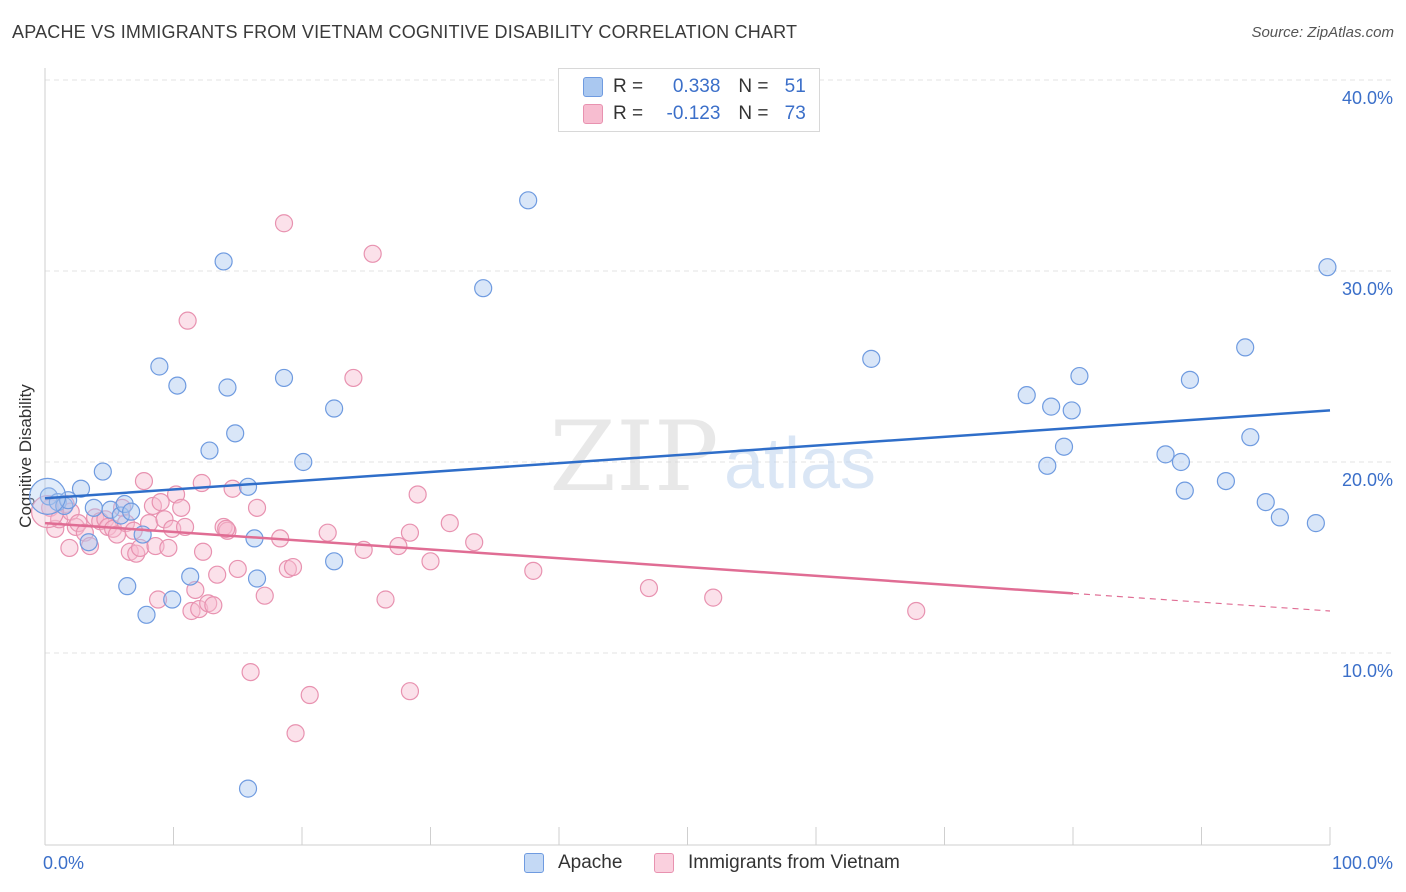 This screenshot has height=892, width=1406. Describe the element at coordinates (1367, 98) in the screenshot. I see `y-tick-label: 40.0%` at that location.